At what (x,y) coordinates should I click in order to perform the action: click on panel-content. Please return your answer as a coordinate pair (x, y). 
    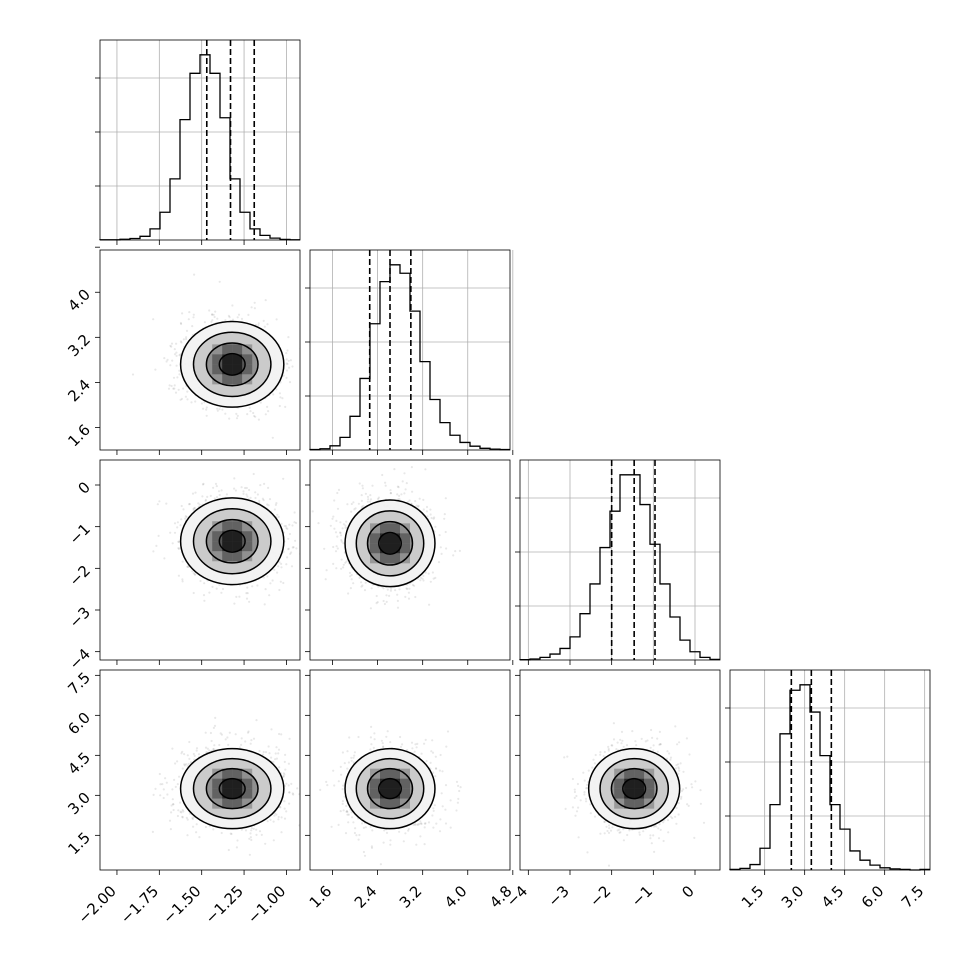
    Looking at the image, I should click on (219, 356).